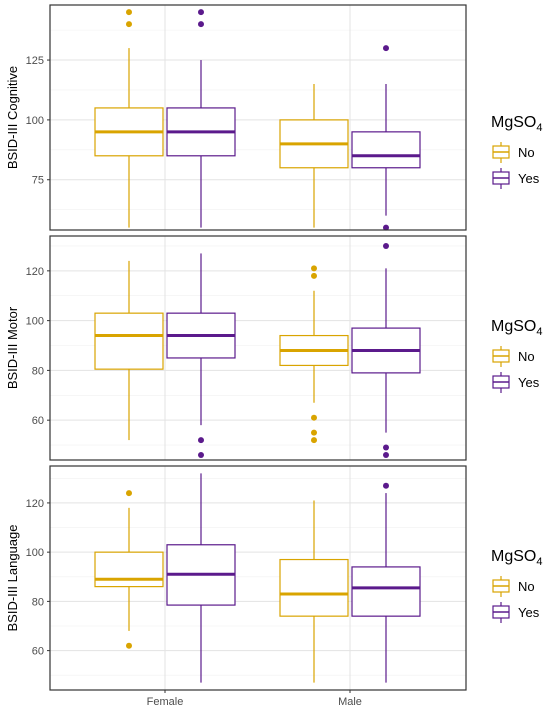 This screenshot has height=713, width=550. What do you see at coordinates (12, 347) in the screenshot?
I see `y-axis-title: BSID-III Motor` at bounding box center [12, 347].